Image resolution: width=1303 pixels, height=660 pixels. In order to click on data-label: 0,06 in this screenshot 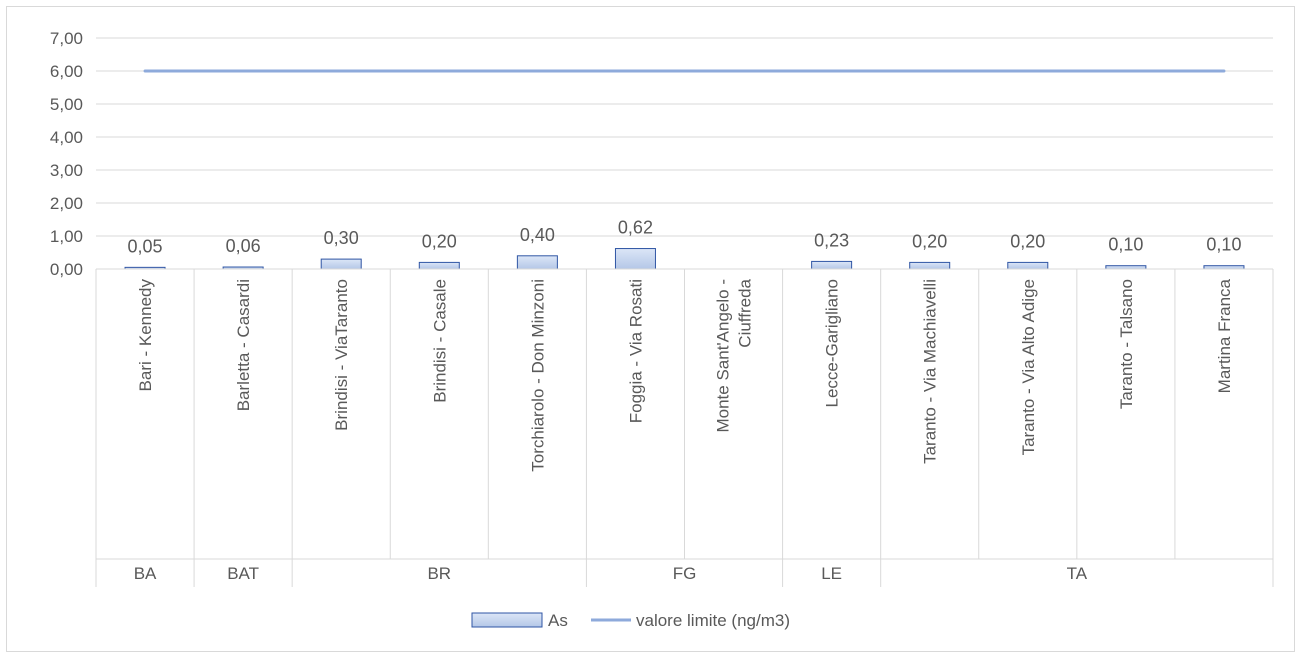, I will do `click(243, 246)`.